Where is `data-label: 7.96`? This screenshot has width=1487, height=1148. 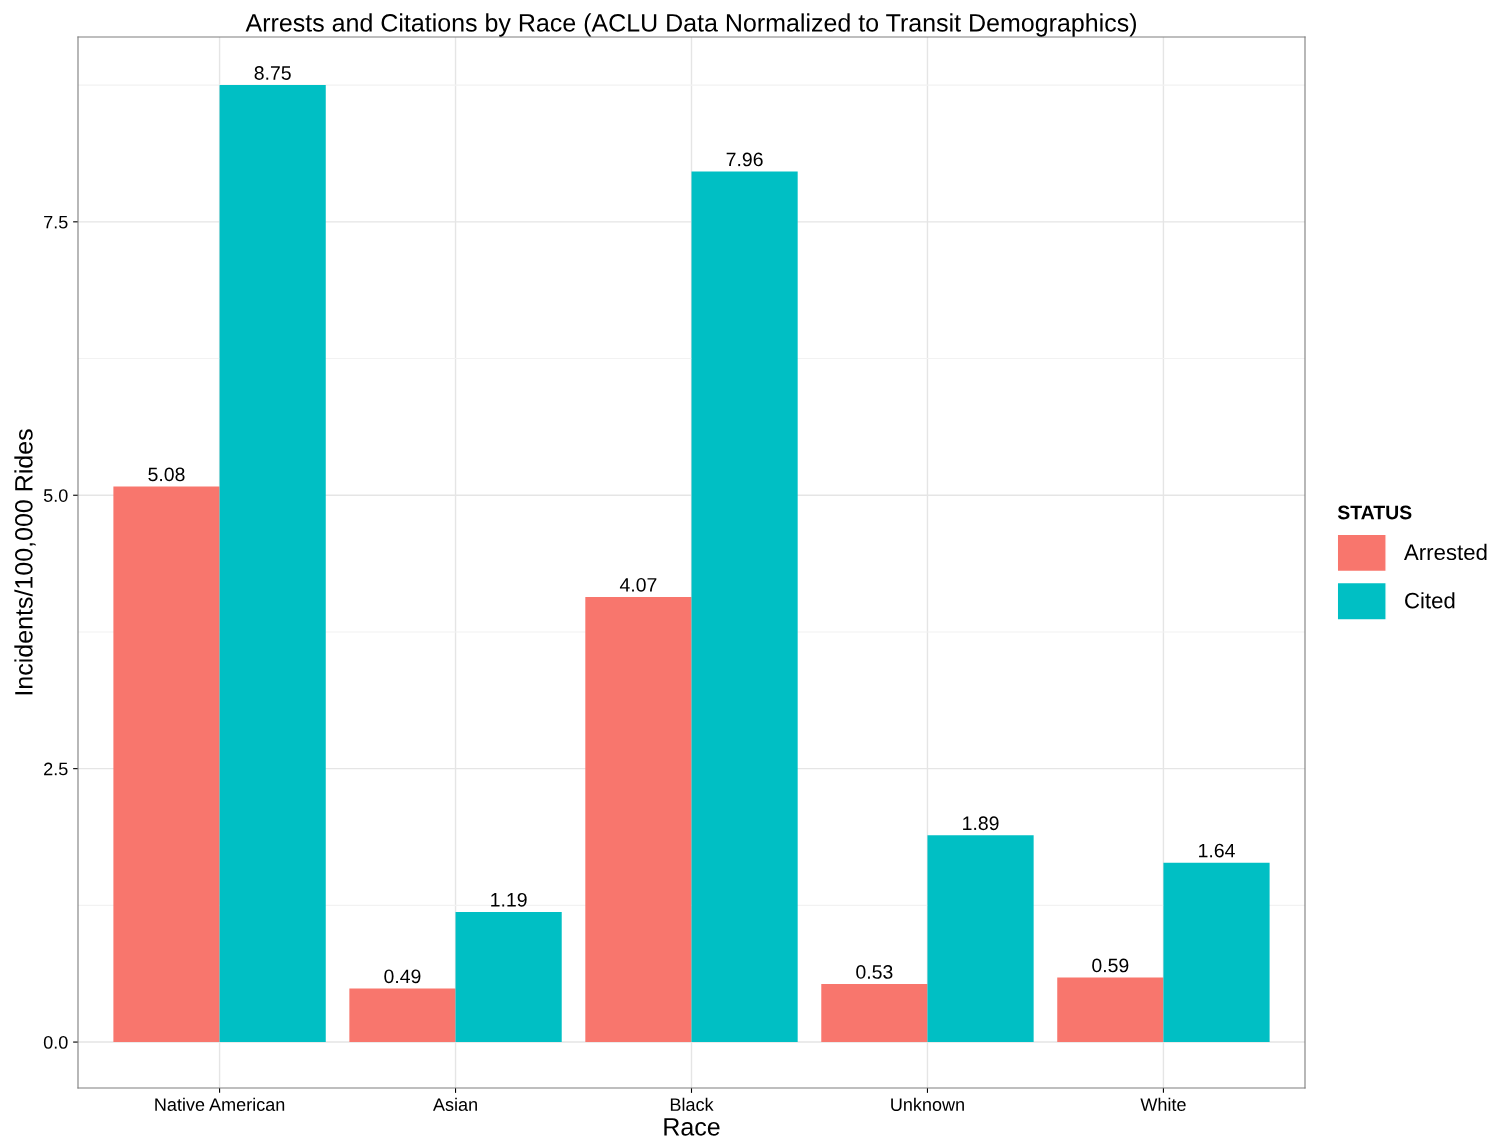
data-label: 7.96 is located at coordinates (744, 159).